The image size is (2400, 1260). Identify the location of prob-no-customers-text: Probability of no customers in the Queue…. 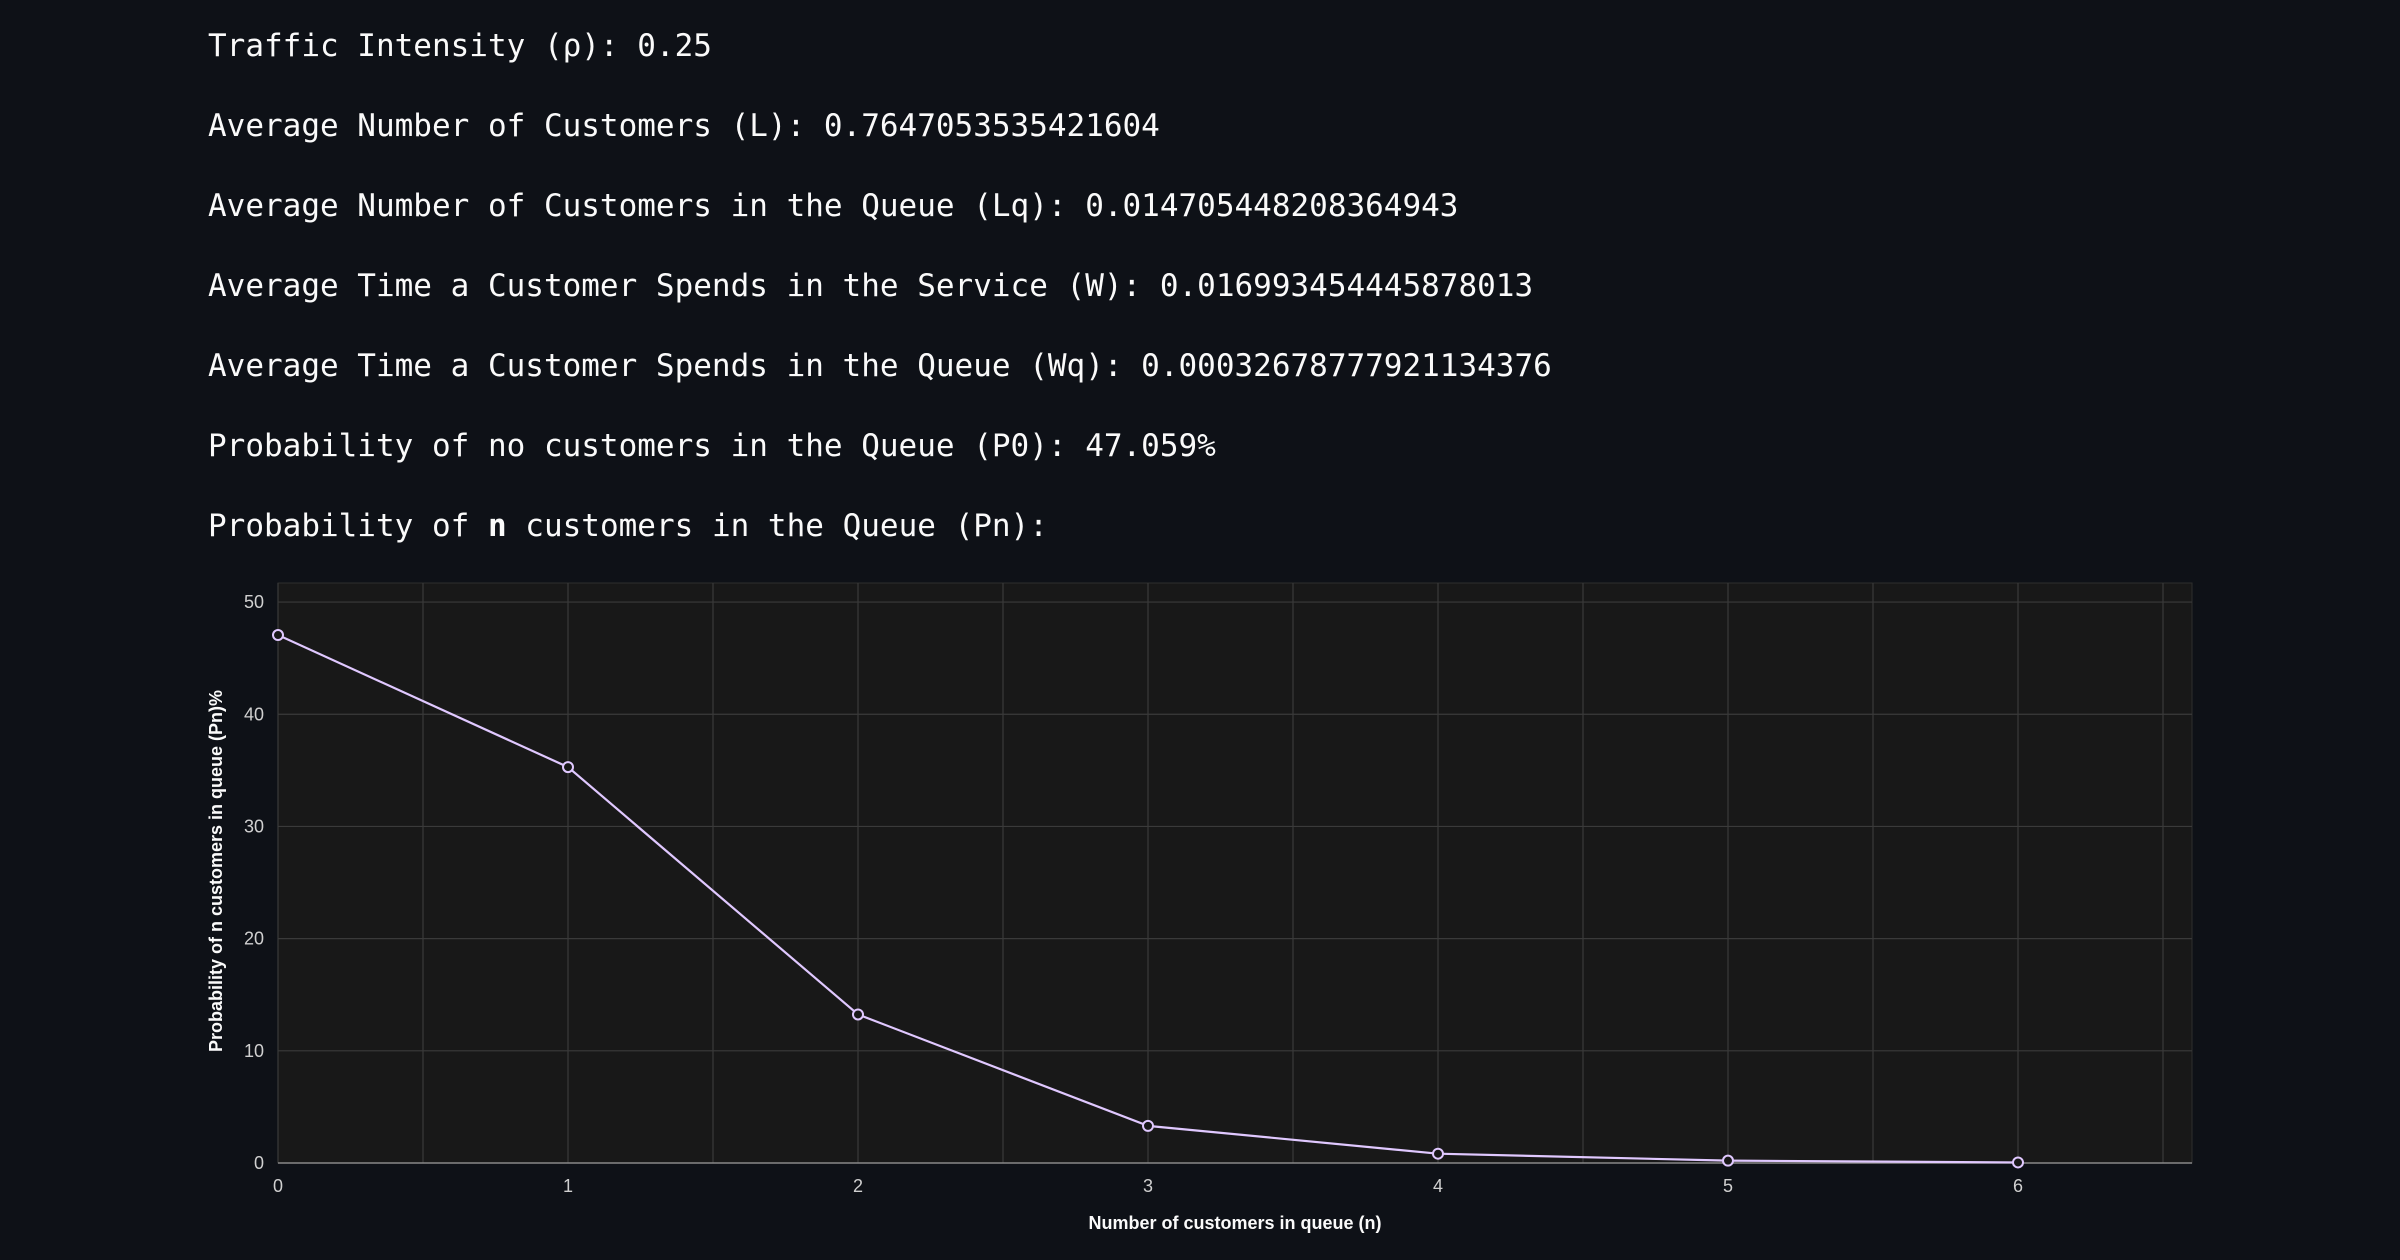
(712, 446).